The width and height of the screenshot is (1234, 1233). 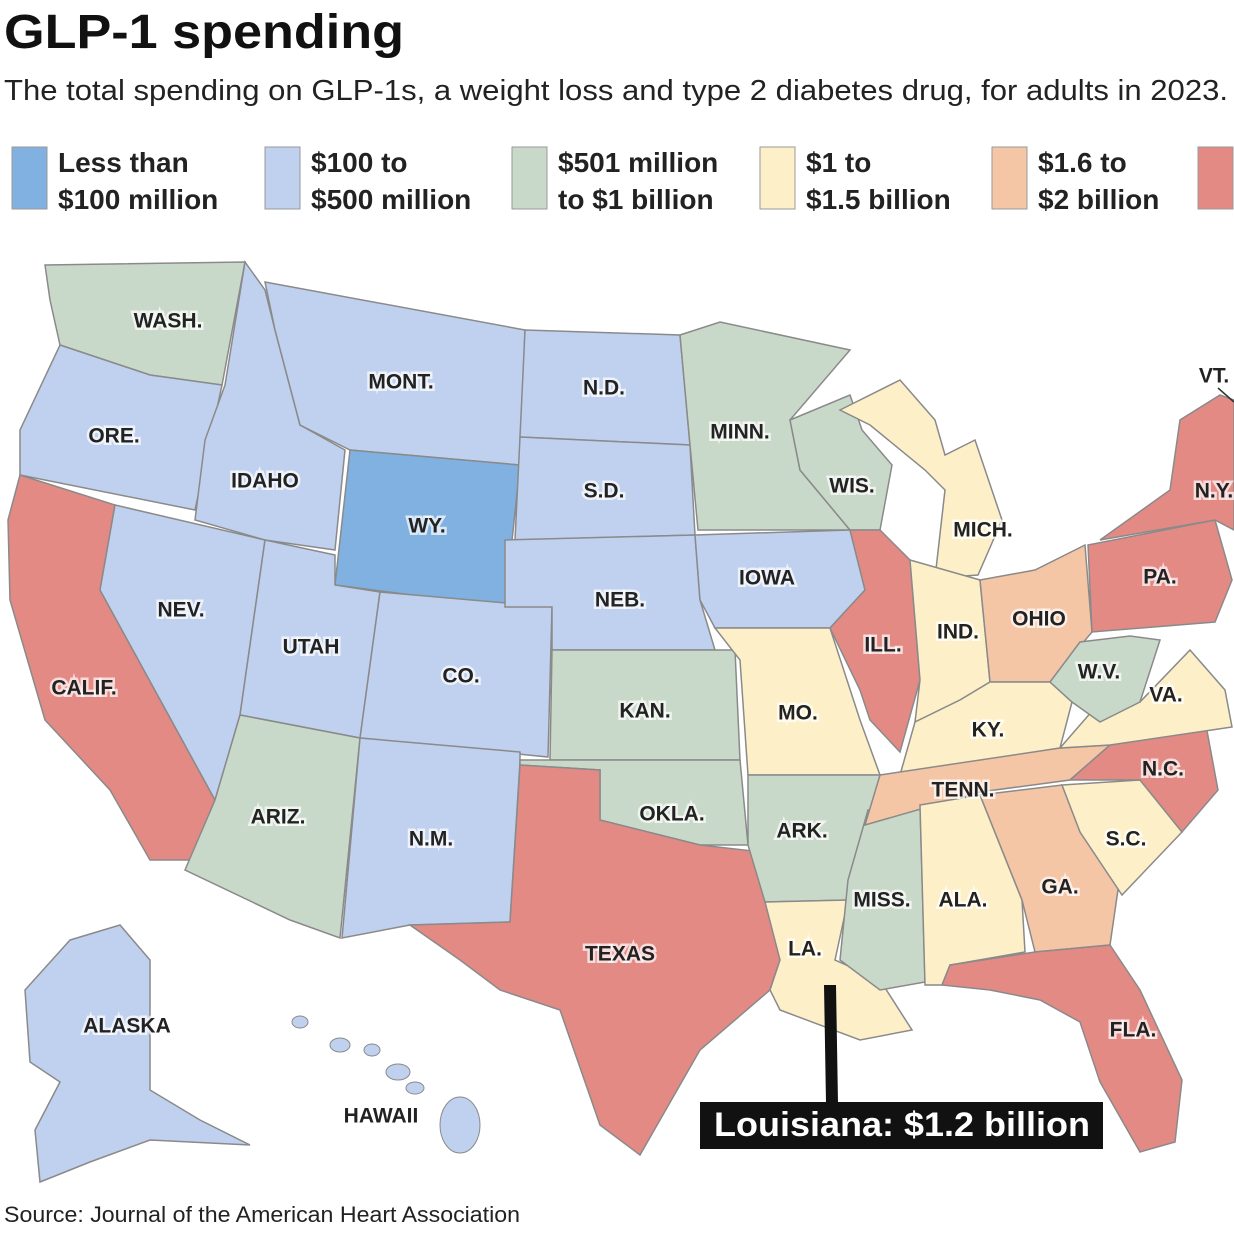 What do you see at coordinates (431, 839) in the screenshot?
I see `state-label: N.M.` at bounding box center [431, 839].